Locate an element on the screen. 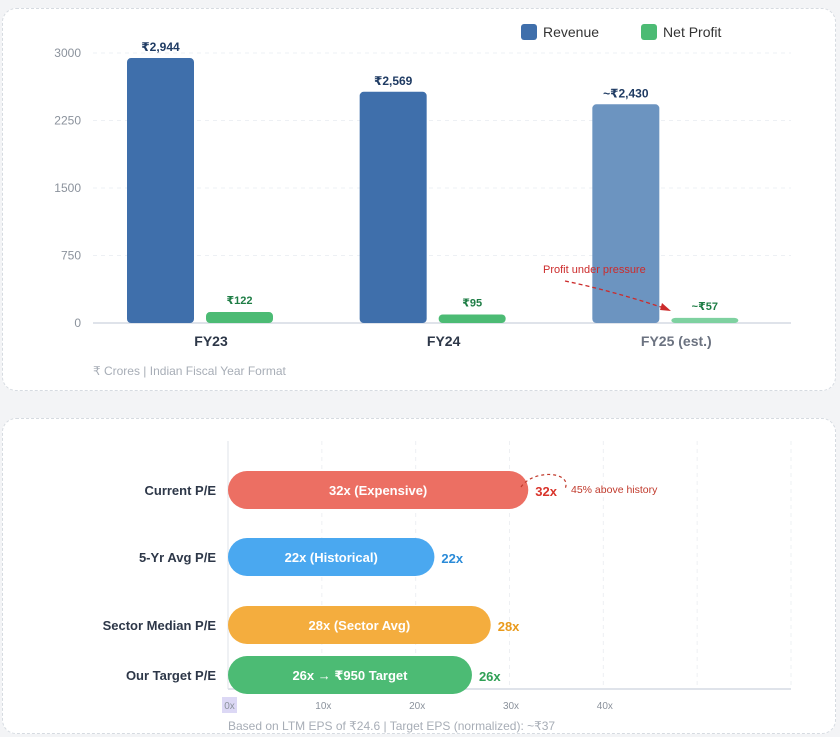  pe-category-label: Current P/E is located at coordinates (180, 490).